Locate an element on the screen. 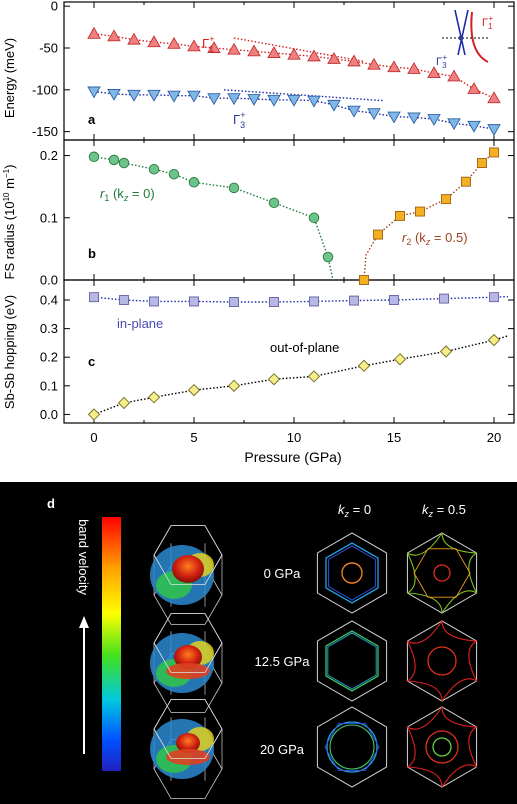 This screenshot has width=517, height=804. r2-fit is located at coordinates (429, 216).